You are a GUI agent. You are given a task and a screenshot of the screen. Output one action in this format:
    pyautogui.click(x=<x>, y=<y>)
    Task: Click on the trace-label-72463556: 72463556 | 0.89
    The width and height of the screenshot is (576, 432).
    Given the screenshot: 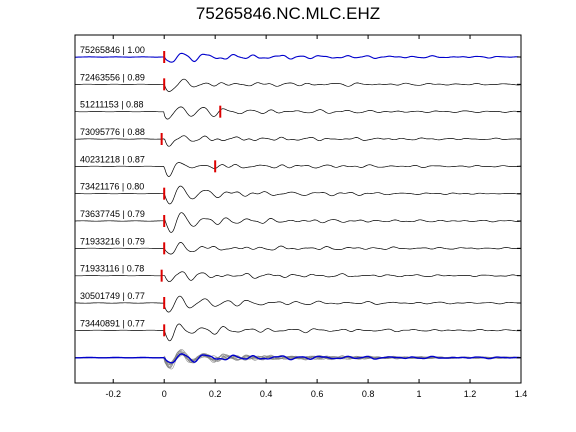 What is the action you would take?
    pyautogui.click(x=112, y=77)
    